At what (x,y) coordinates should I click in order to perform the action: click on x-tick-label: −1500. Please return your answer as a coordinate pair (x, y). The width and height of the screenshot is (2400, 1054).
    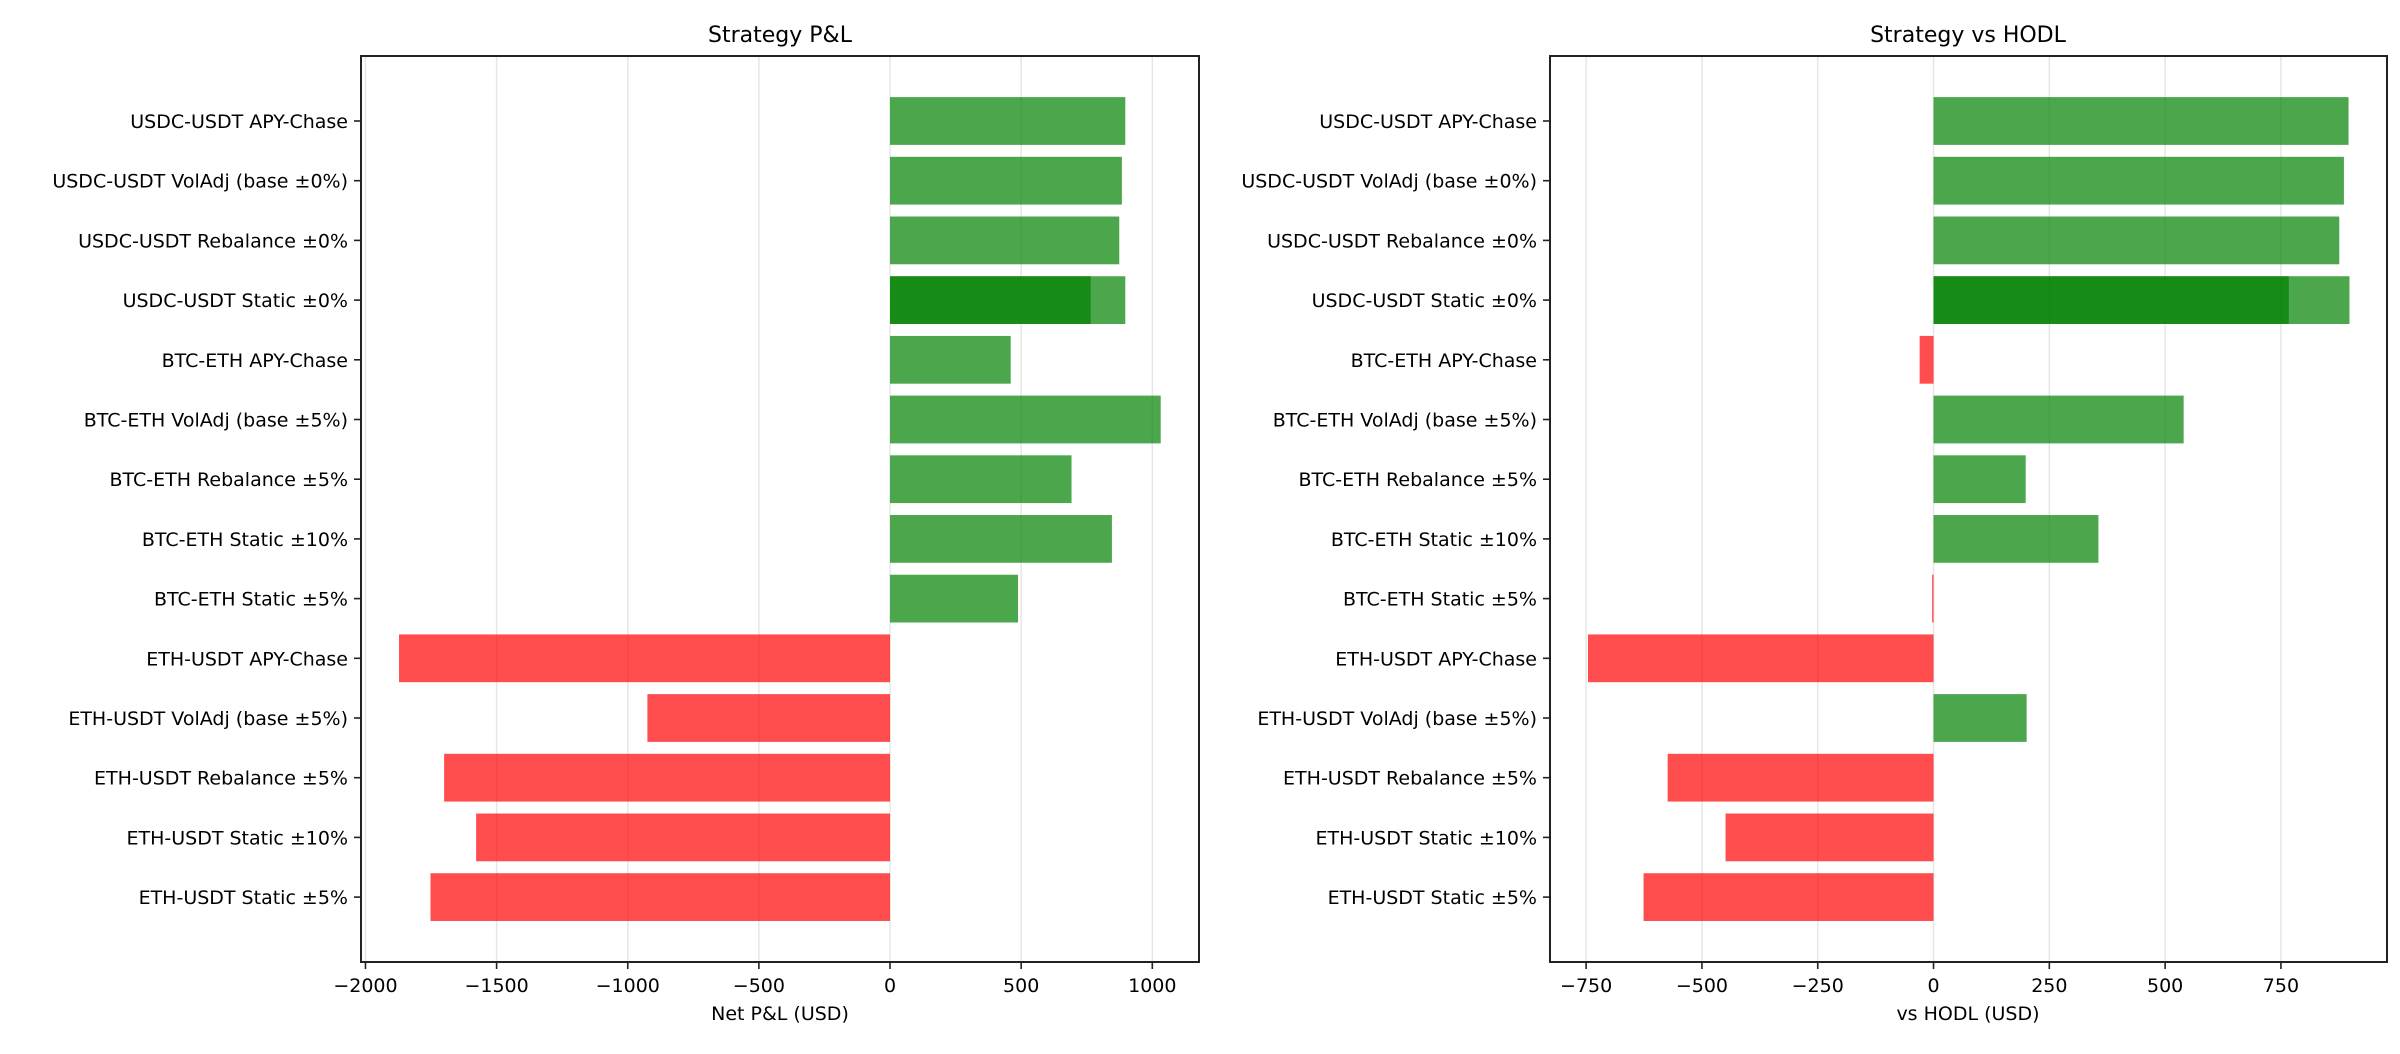
    Looking at the image, I should click on (496, 986).